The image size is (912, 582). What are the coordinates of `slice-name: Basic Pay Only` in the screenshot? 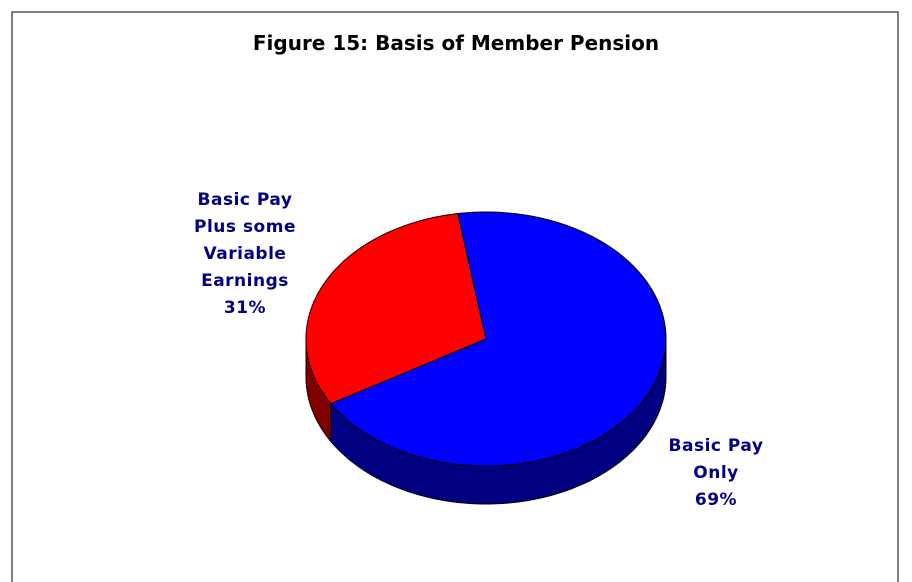 It's located at (716, 459).